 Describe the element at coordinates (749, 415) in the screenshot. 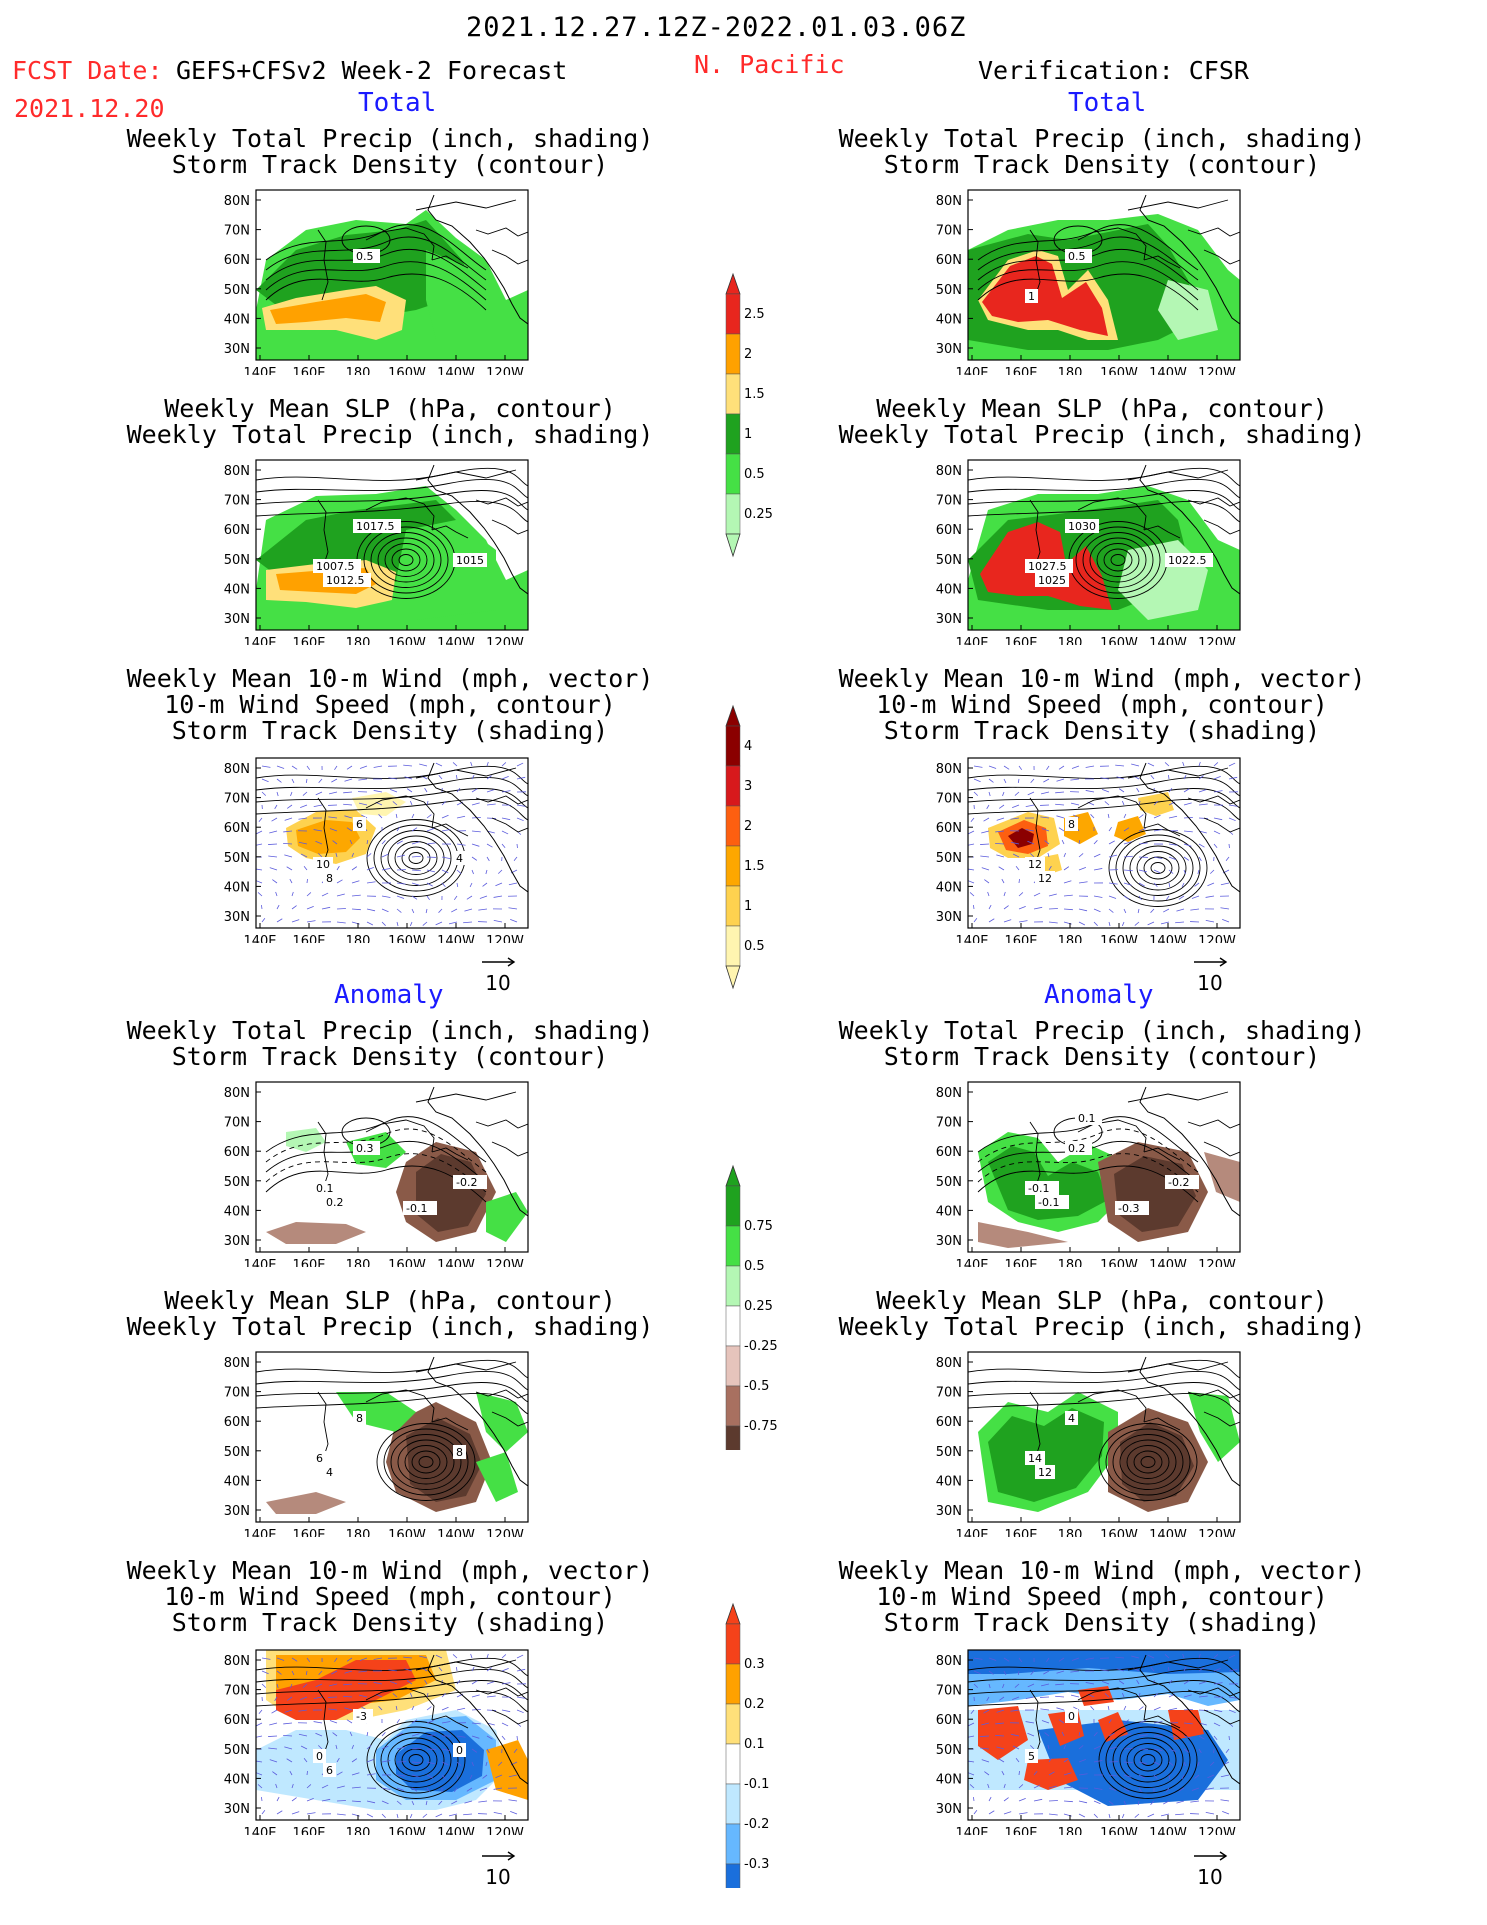

I see `colorbar-precip-total: 2.5 2 1.5 1 0.5 0.25` at that location.